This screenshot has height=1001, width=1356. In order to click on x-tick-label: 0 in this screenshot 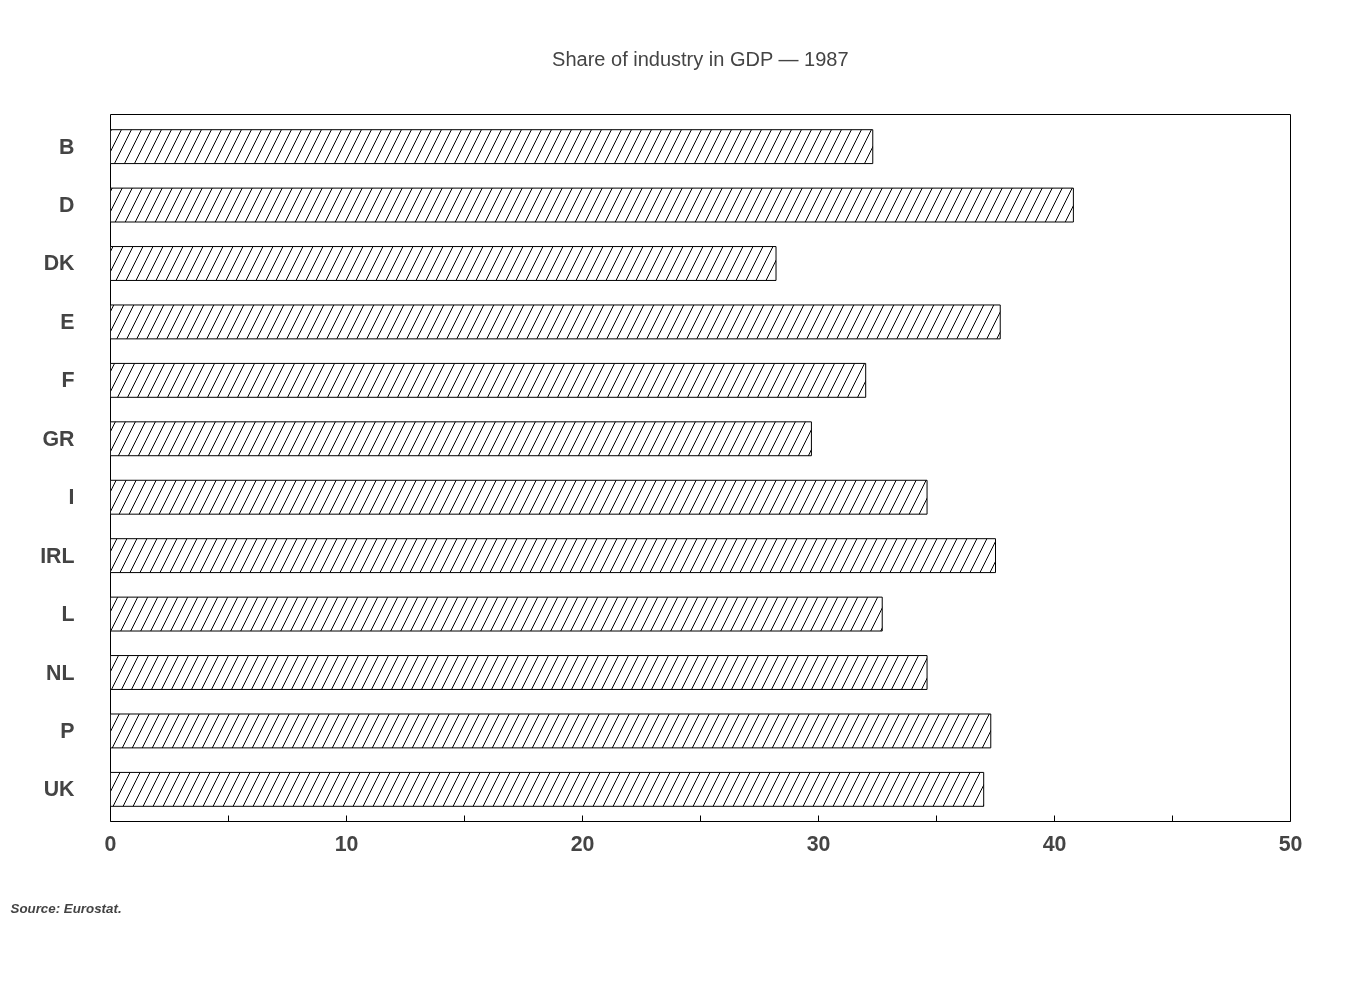, I will do `click(110, 843)`.